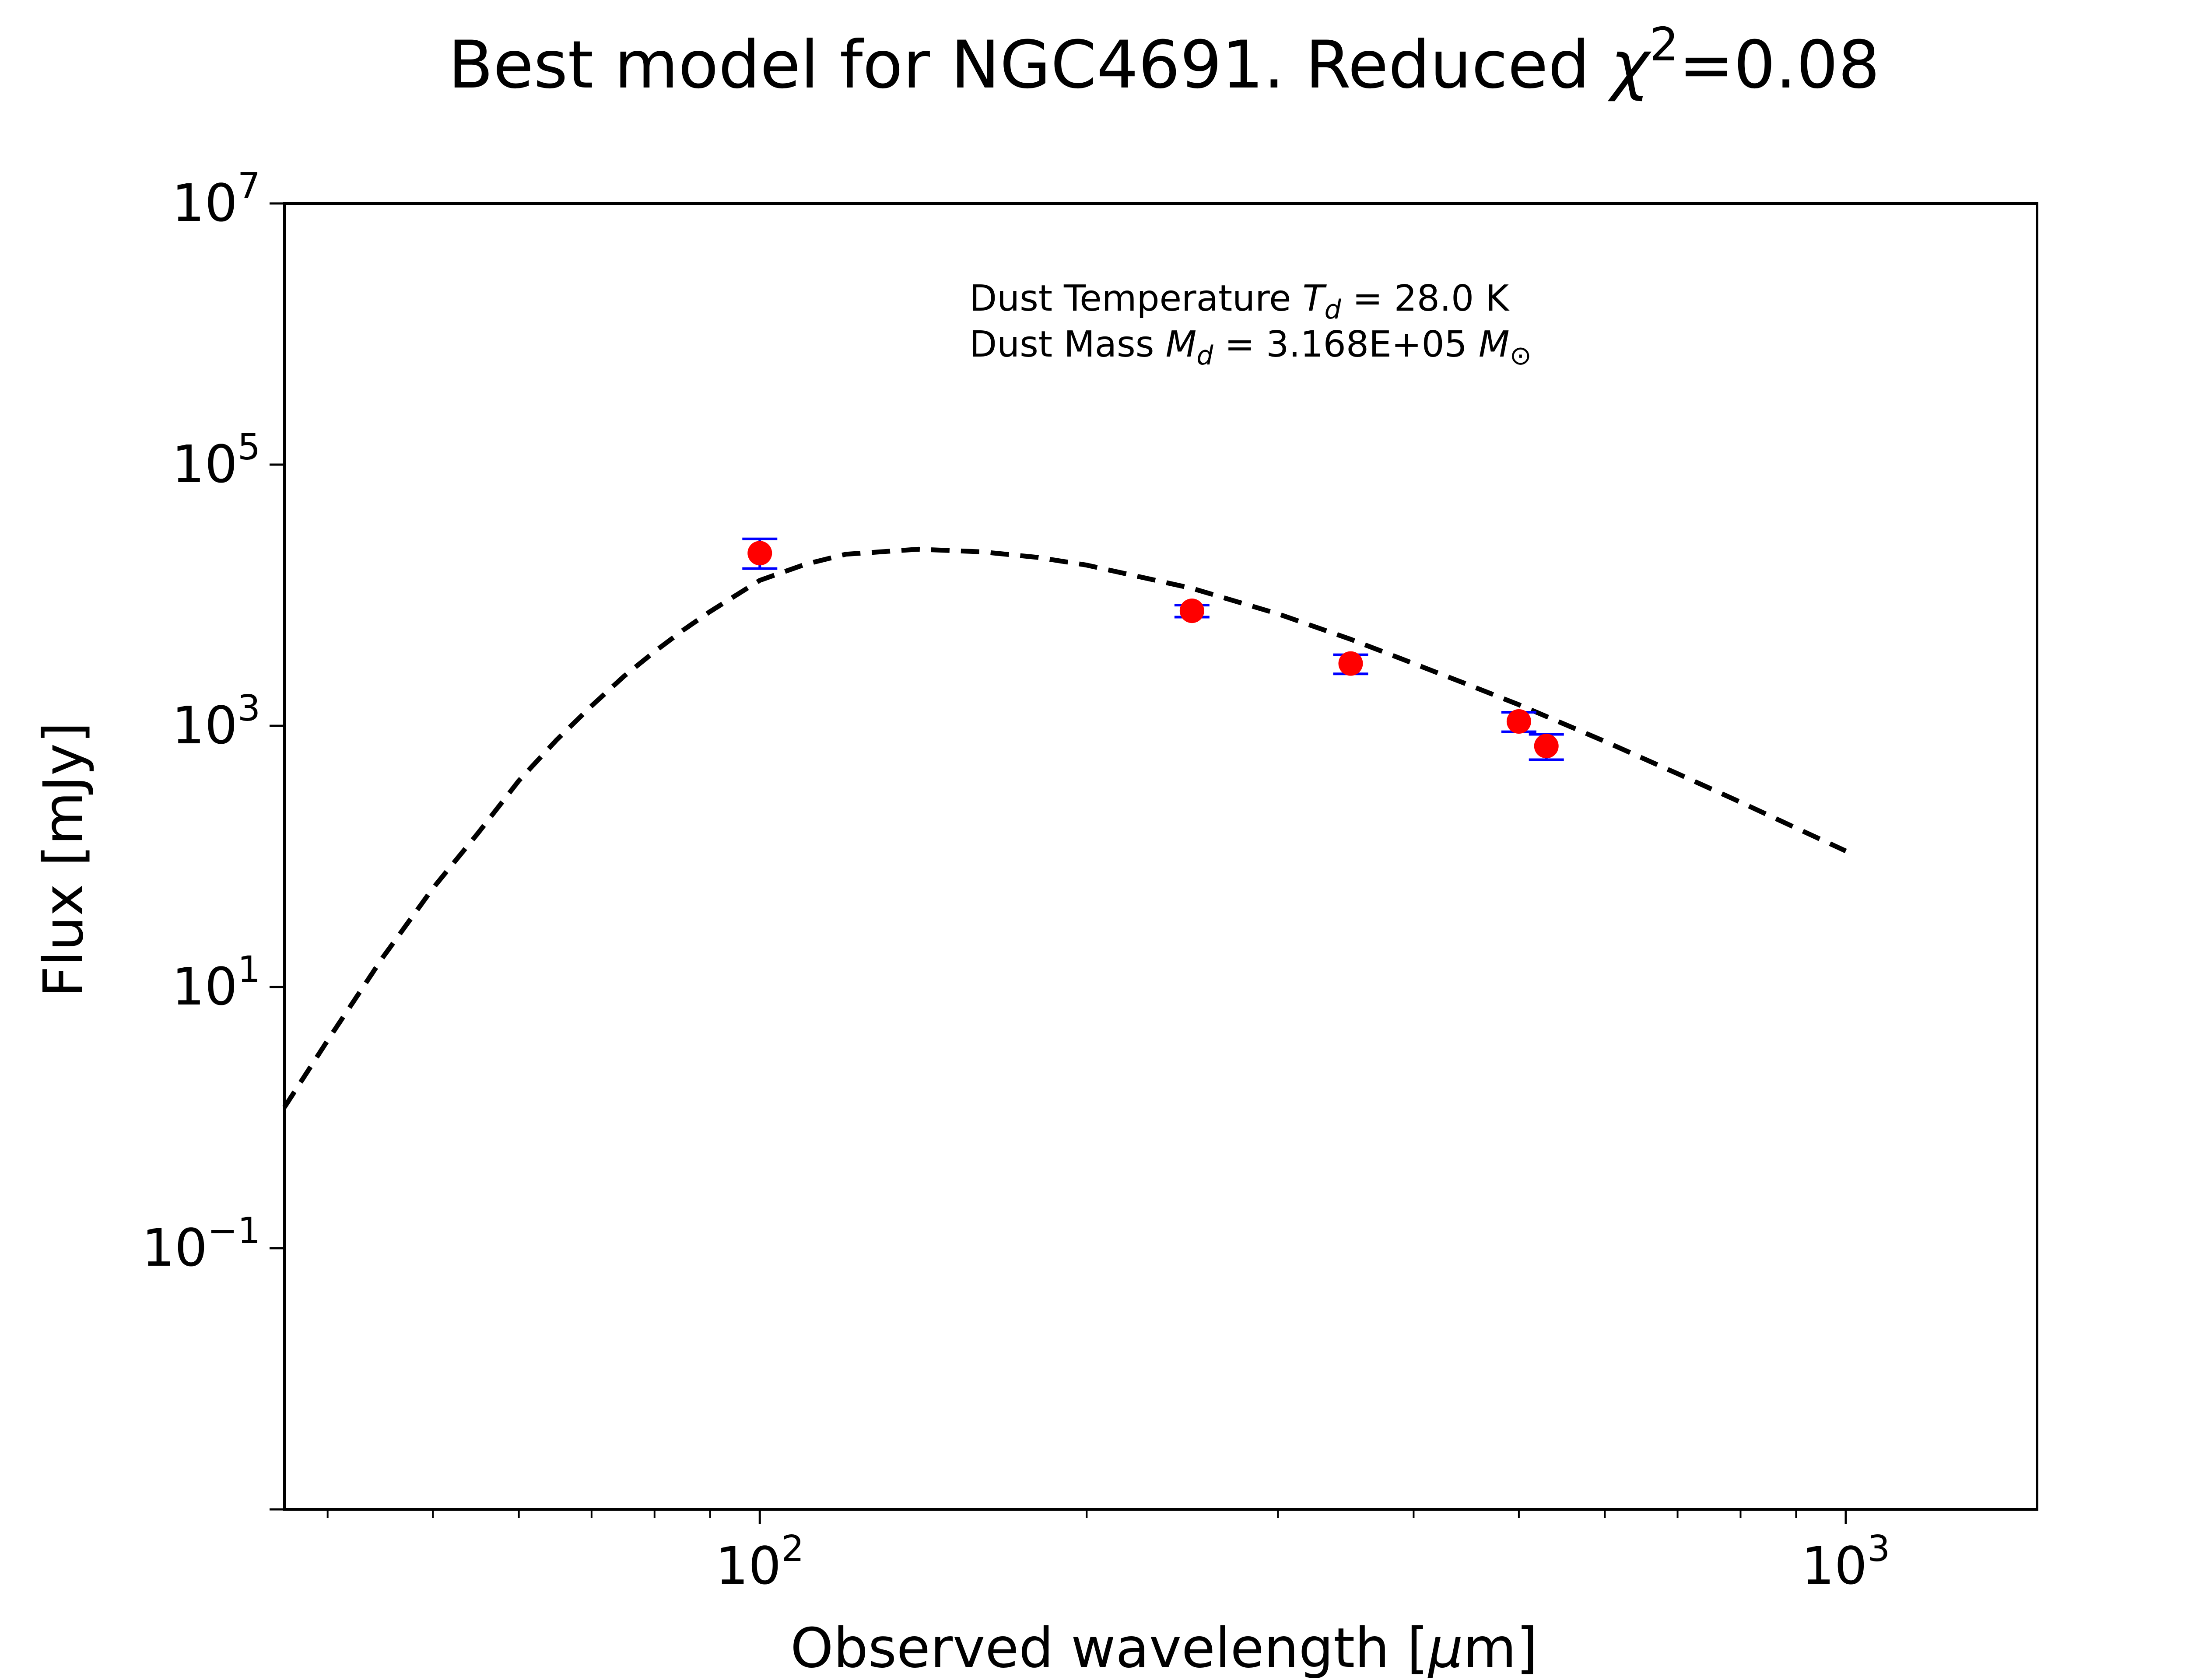 This screenshot has height=1680, width=2188. Describe the element at coordinates (1780, 65) in the screenshot. I see `chart-title-suffix: =0.08` at that location.